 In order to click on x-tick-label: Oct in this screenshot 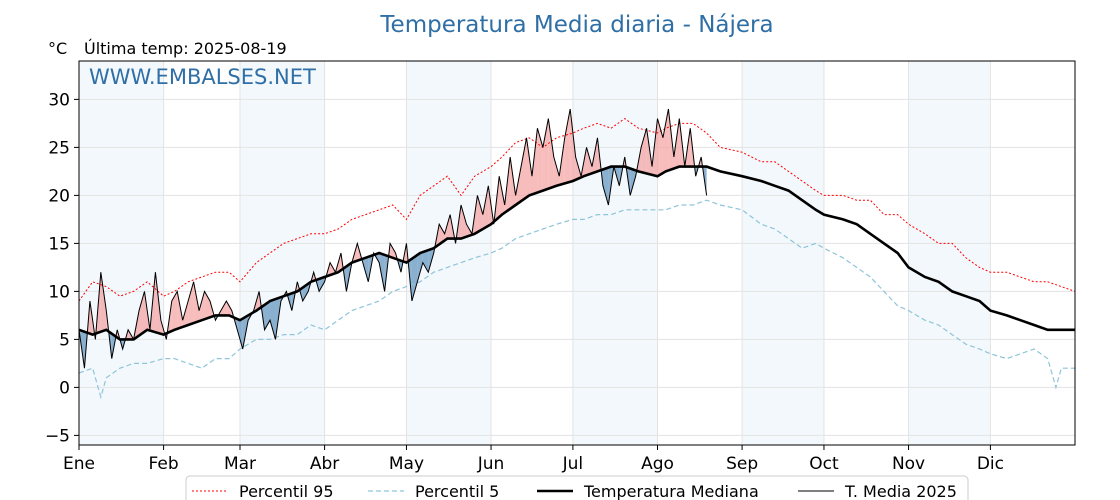, I will do `click(824, 464)`.